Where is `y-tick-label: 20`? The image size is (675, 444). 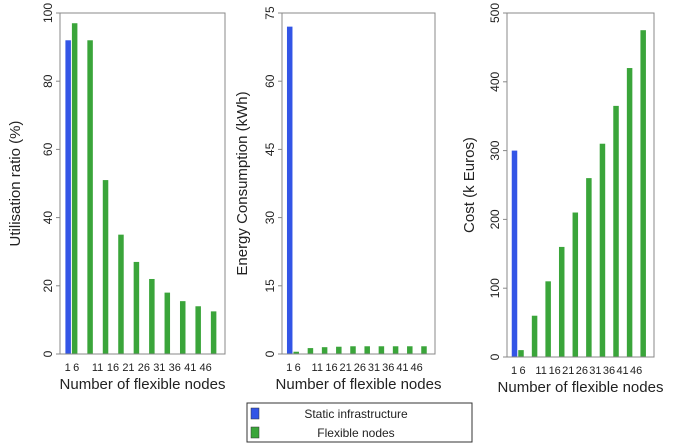
y-tick-label: 20 is located at coordinates (48, 286).